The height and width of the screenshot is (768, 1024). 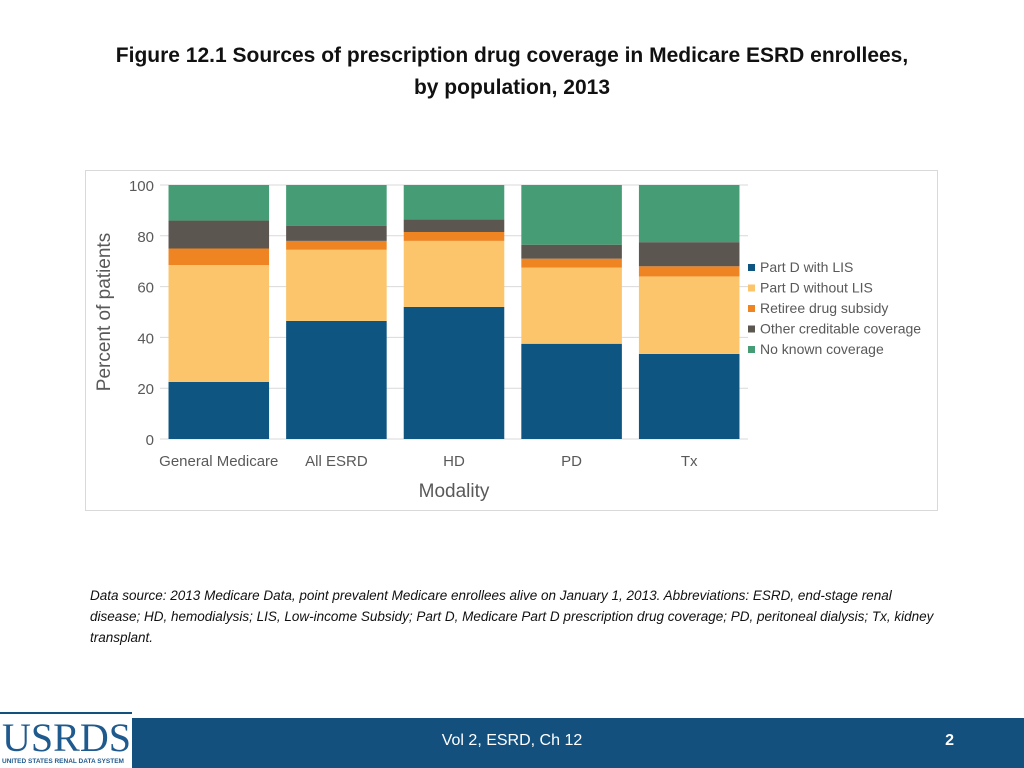 I want to click on x-tick-label: HD, so click(x=454, y=461).